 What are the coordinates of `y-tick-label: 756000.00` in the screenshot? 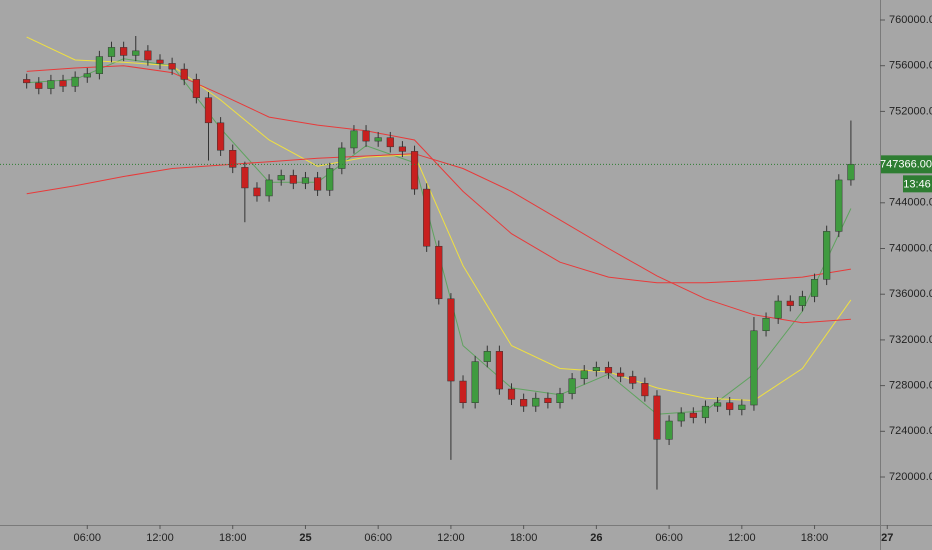 It's located at (910, 66).